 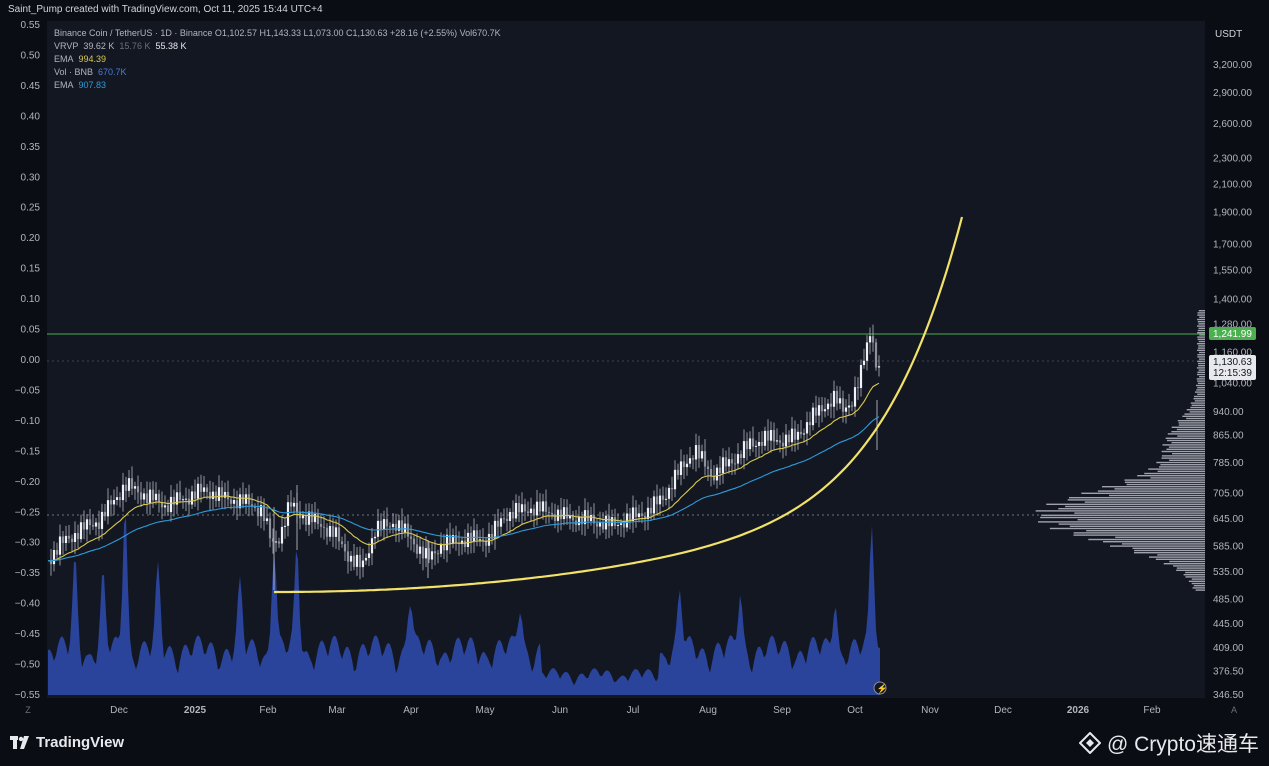 I want to click on axis-corner-right: A, so click(x=1234, y=710).